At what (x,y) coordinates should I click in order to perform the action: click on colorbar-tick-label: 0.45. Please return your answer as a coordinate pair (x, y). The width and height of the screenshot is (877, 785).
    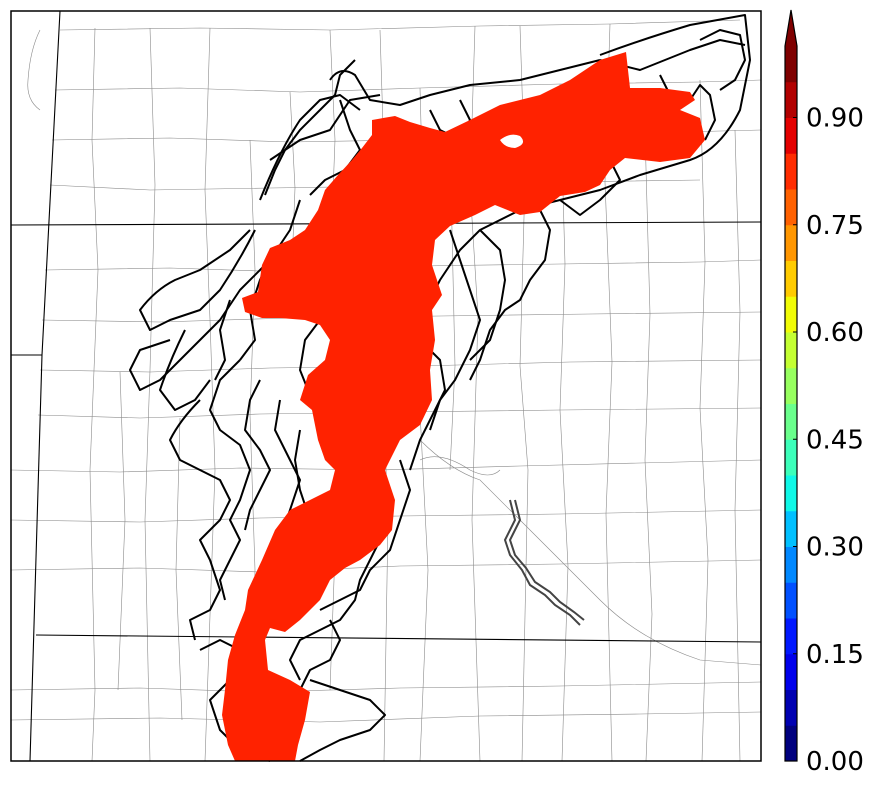
    Looking at the image, I should click on (835, 440).